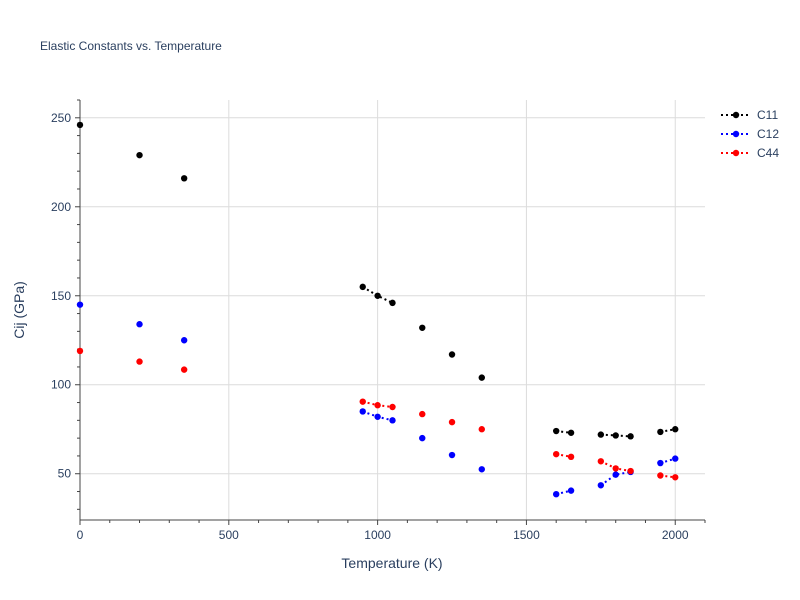 The image size is (800, 600). What do you see at coordinates (229, 535) in the screenshot?
I see `x-tick-label: 500` at bounding box center [229, 535].